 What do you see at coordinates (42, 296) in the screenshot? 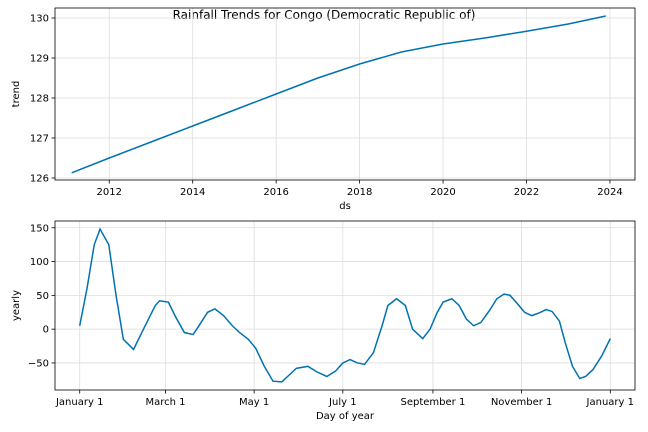
I see `yearly-ytick-label-2: 50` at bounding box center [42, 296].